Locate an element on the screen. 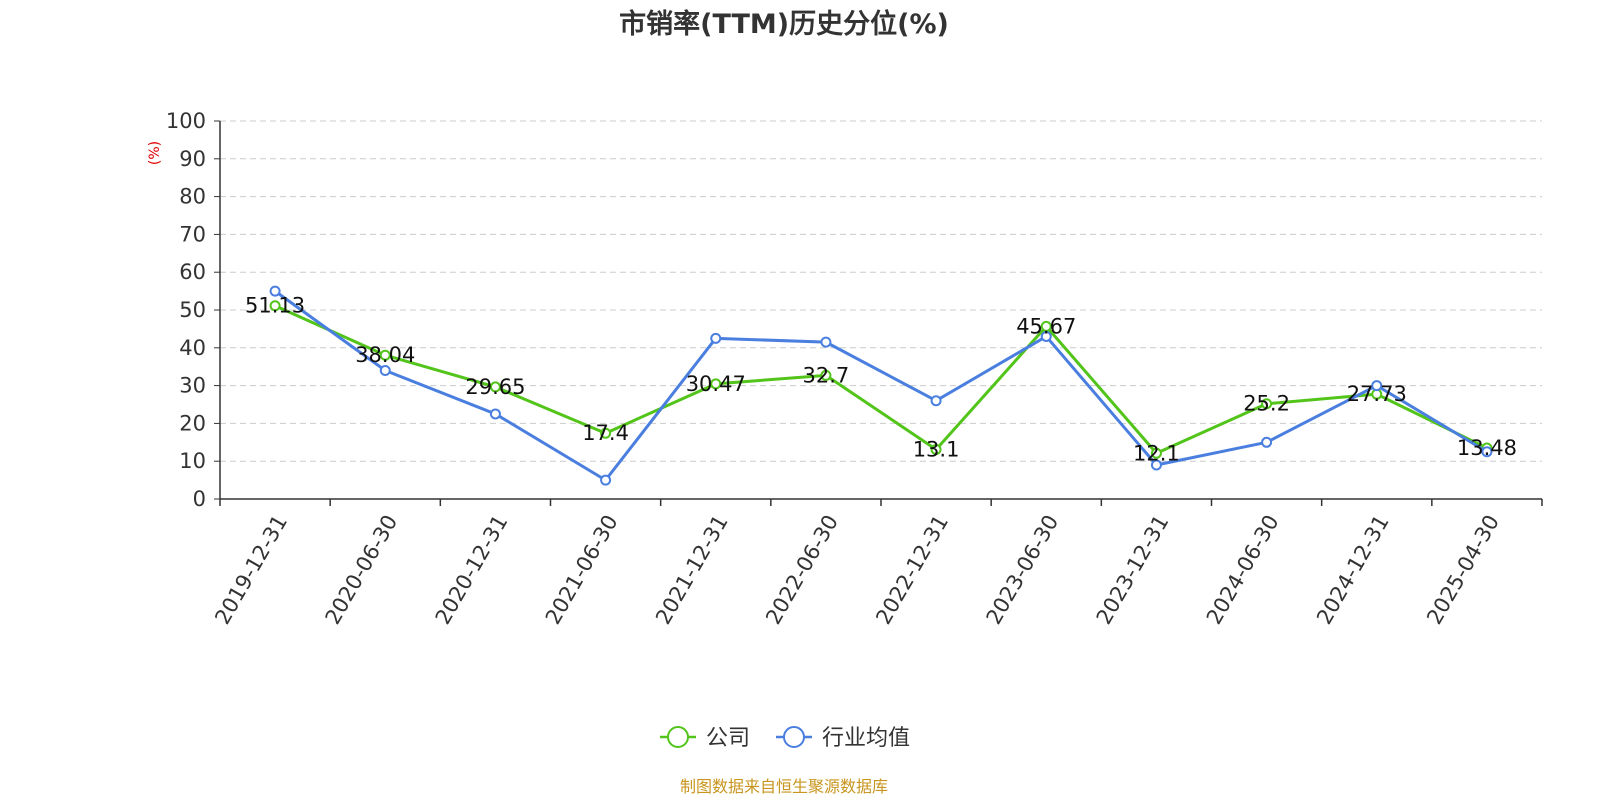 The width and height of the screenshot is (1600, 804). x-tick-label: 2025-04-30 is located at coordinates (1463, 570).